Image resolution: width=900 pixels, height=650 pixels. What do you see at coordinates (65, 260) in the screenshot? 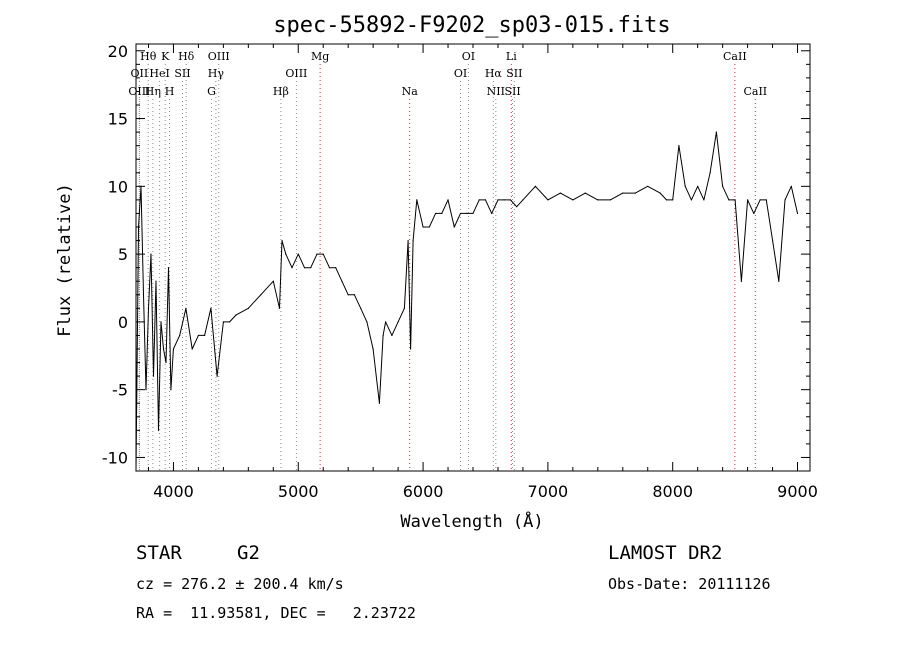
I see `y-axis-label: Flux (relative)` at bounding box center [65, 260].